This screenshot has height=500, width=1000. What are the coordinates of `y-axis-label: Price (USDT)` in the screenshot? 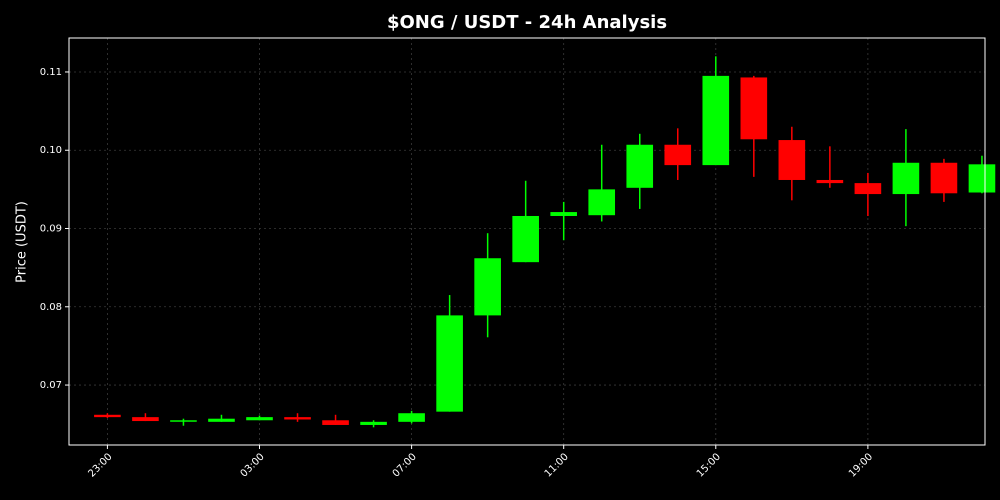 It's located at (22, 242).